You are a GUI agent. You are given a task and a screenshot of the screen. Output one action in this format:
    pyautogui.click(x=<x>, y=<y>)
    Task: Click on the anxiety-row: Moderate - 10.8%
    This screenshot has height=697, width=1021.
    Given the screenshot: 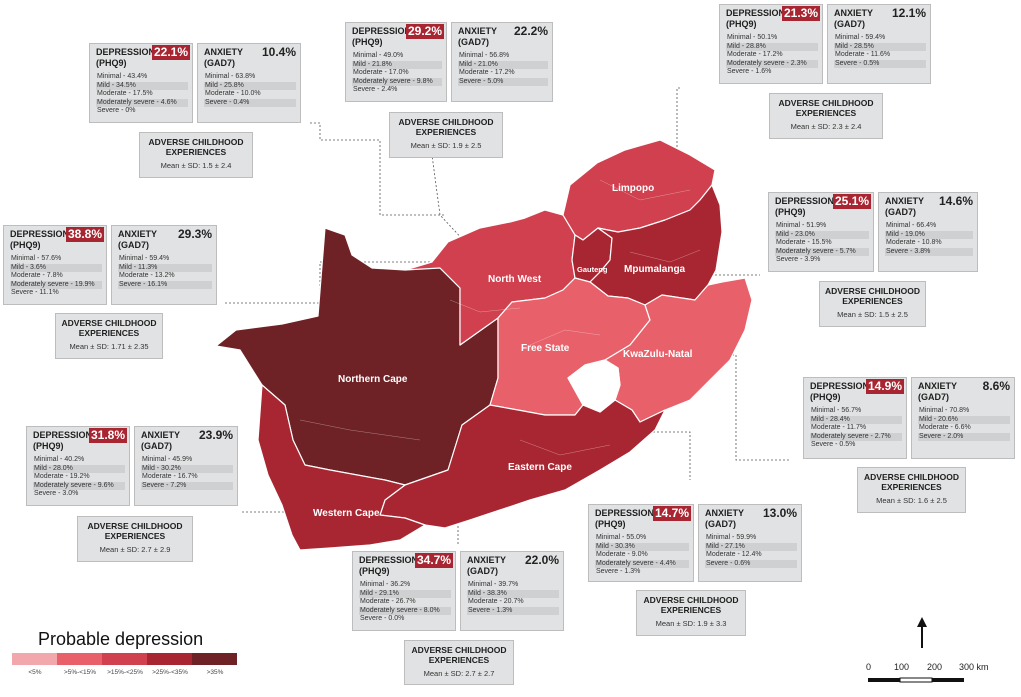 What is the action you would take?
    pyautogui.click(x=914, y=243)
    